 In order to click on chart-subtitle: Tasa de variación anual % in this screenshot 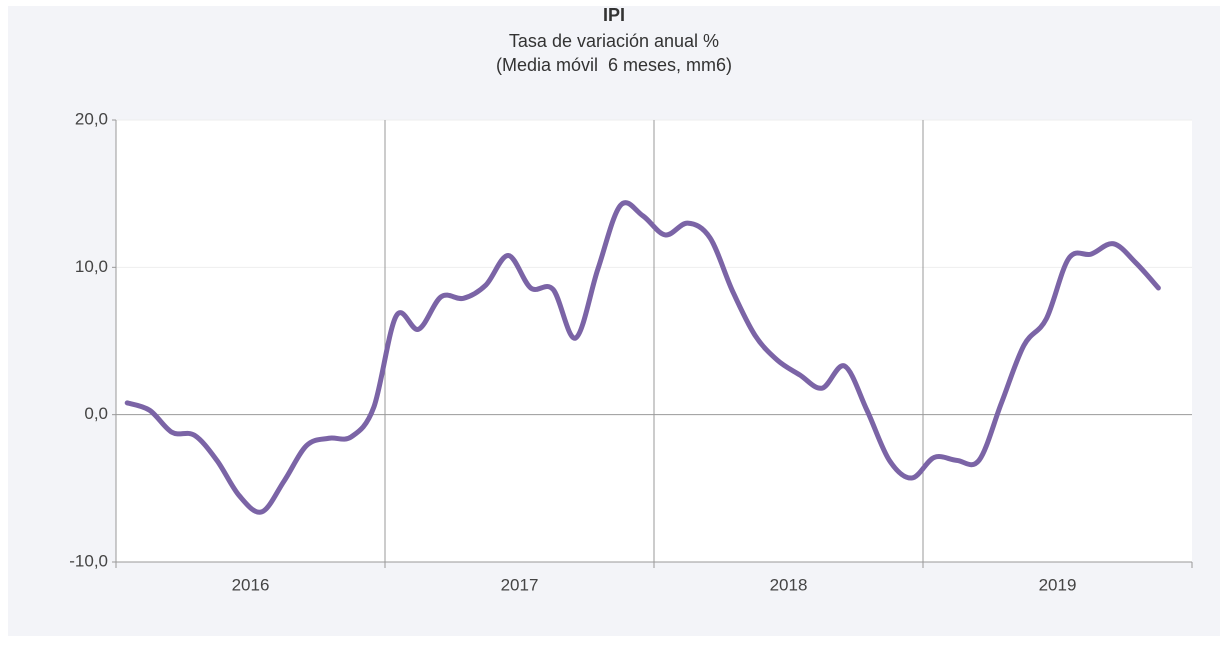, I will do `click(614, 41)`.